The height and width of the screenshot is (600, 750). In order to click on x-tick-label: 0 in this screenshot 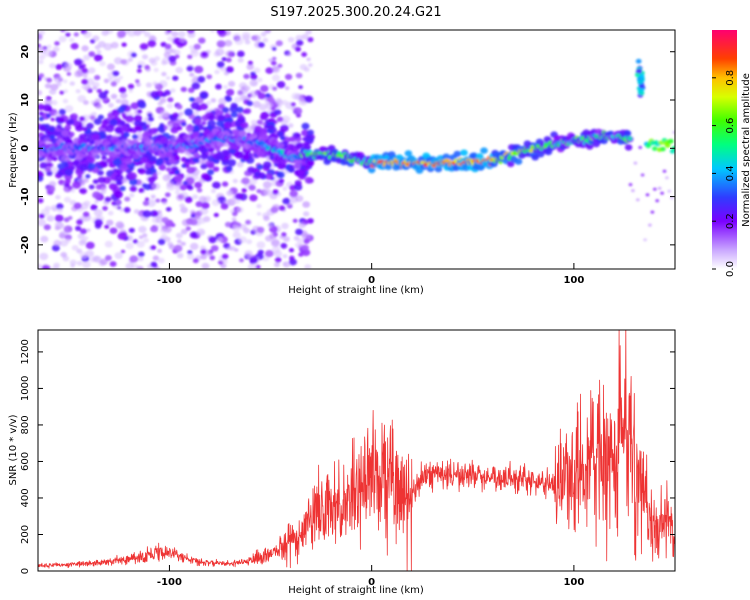, I will do `click(371, 280)`.